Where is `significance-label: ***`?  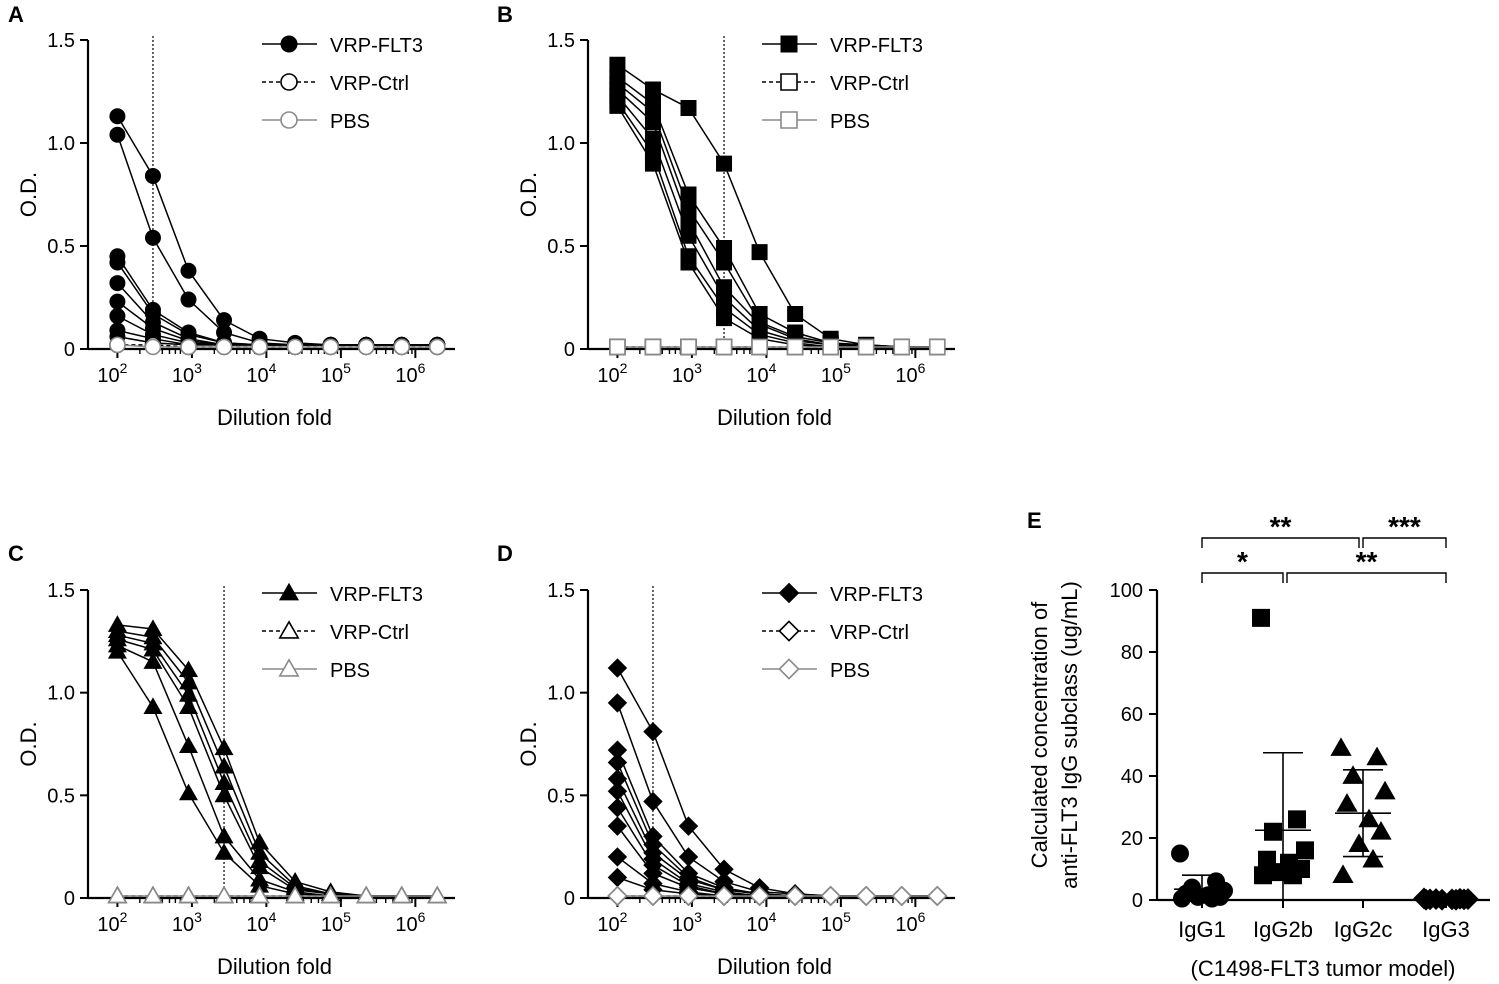
significance-label: *** is located at coordinates (1404, 526).